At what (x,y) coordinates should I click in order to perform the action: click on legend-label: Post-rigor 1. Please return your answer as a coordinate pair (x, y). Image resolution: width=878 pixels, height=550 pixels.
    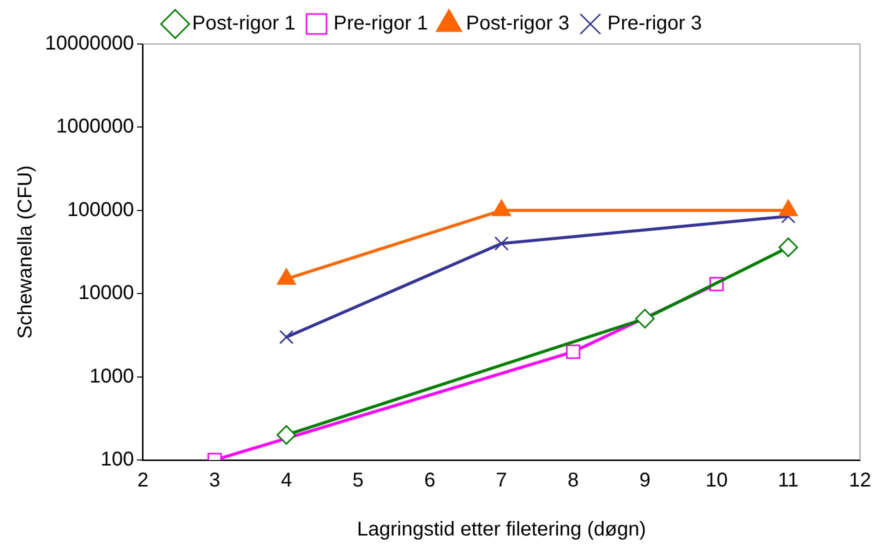
    Looking at the image, I should click on (244, 23).